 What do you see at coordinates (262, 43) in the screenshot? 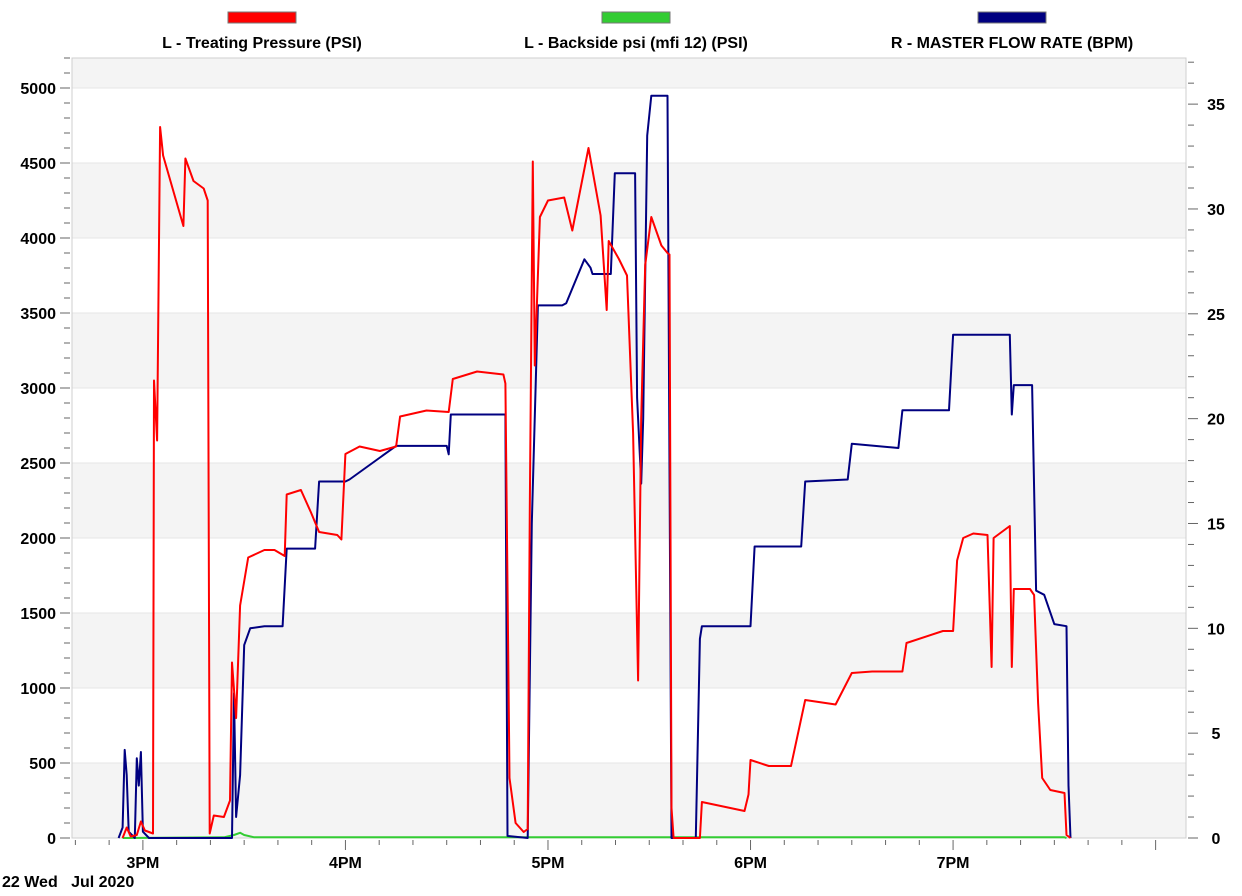
I see `legend-label: L - Treating Pressure (PSI)` at bounding box center [262, 43].